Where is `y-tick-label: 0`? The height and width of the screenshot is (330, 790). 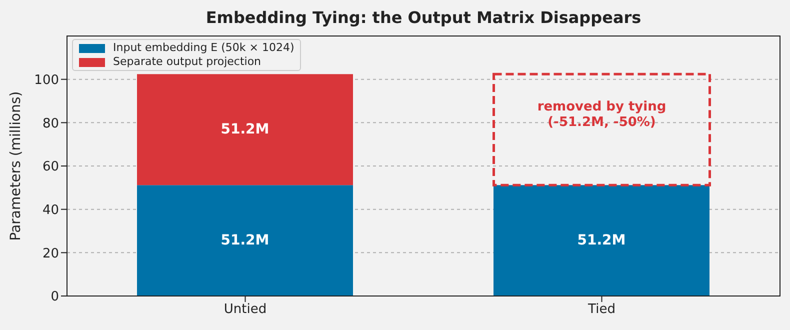 y-tick-label: 0 is located at coordinates (54, 297).